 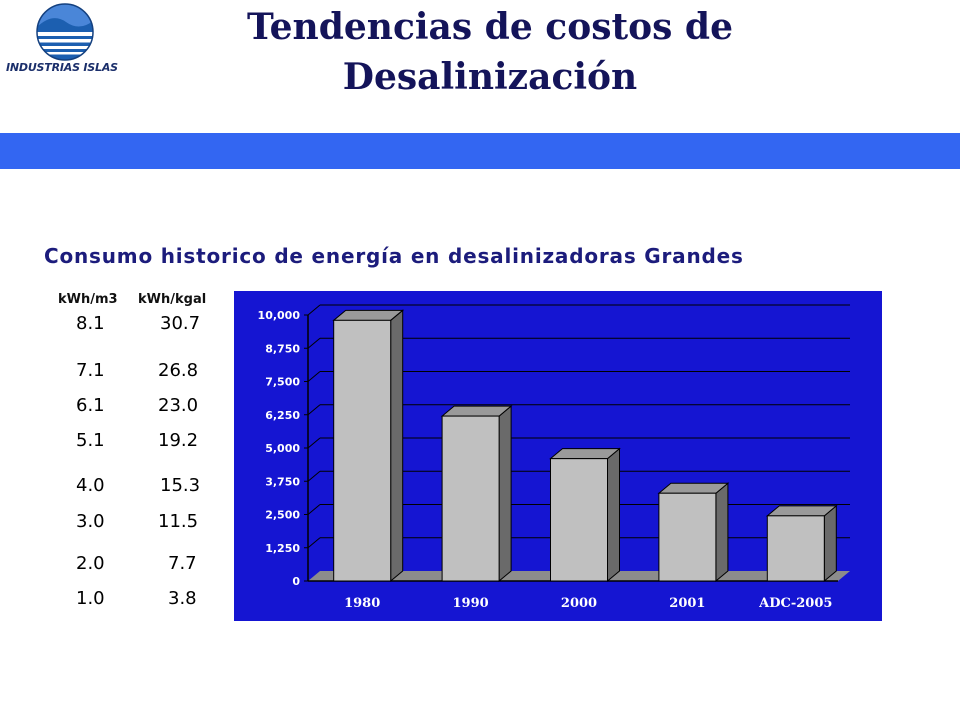 What do you see at coordinates (138, 485) in the screenshot?
I see `conversion-row: 4.0 15.3` at bounding box center [138, 485].